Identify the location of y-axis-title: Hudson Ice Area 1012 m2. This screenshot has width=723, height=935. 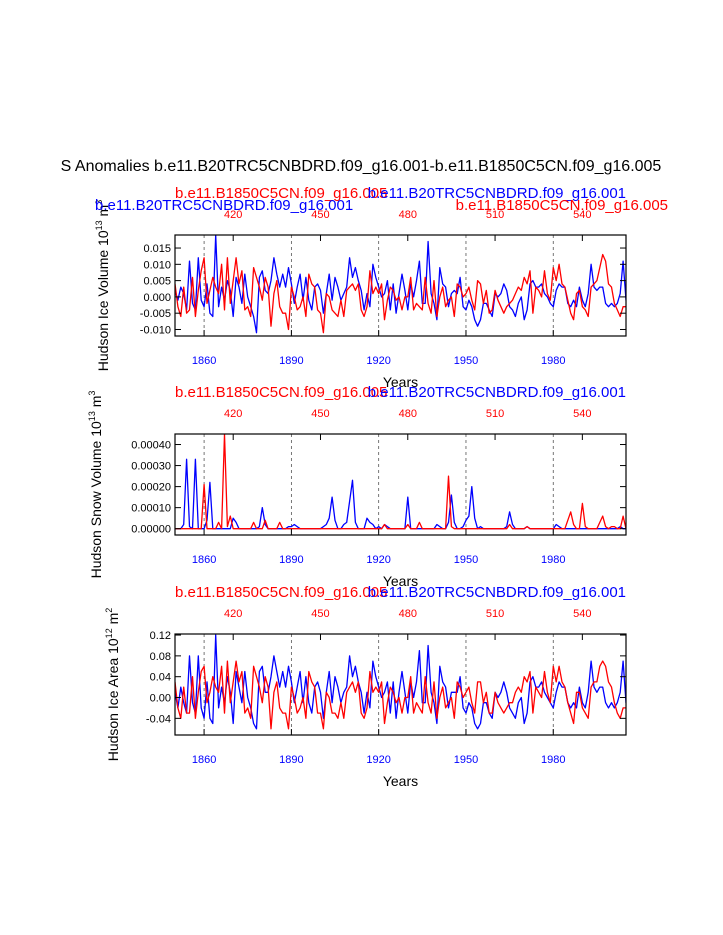
(112, 685).